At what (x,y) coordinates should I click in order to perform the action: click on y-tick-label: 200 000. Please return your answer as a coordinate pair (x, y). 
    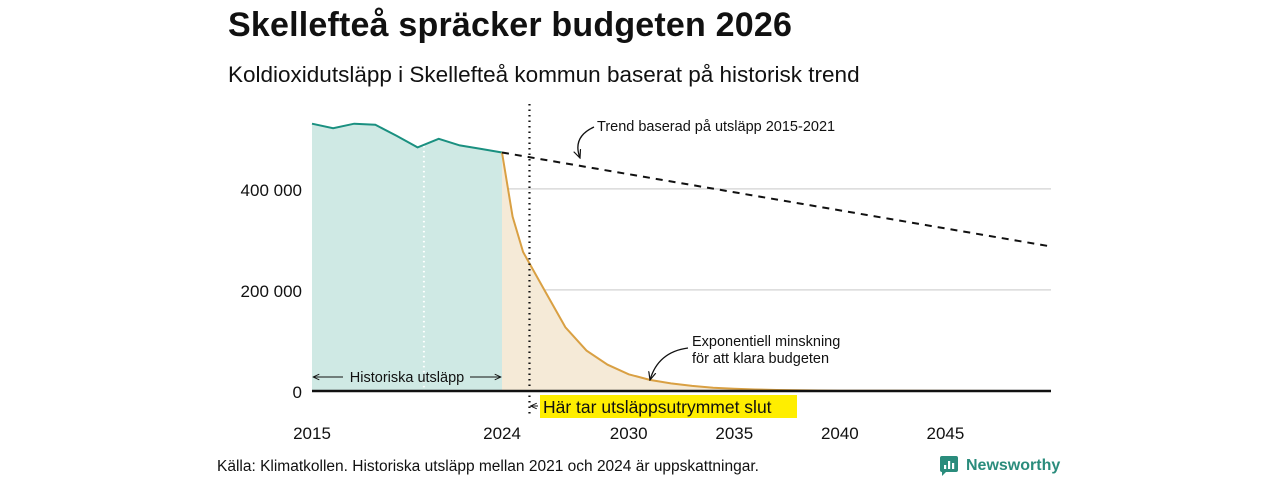
    Looking at the image, I should click on (271, 291).